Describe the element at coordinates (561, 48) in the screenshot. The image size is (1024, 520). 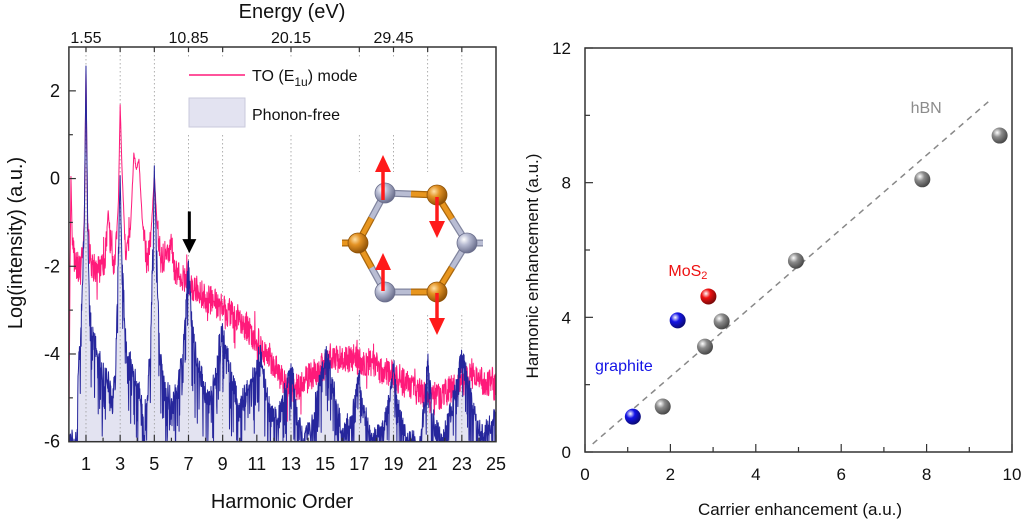
I see `y-tick-label: 12` at that location.